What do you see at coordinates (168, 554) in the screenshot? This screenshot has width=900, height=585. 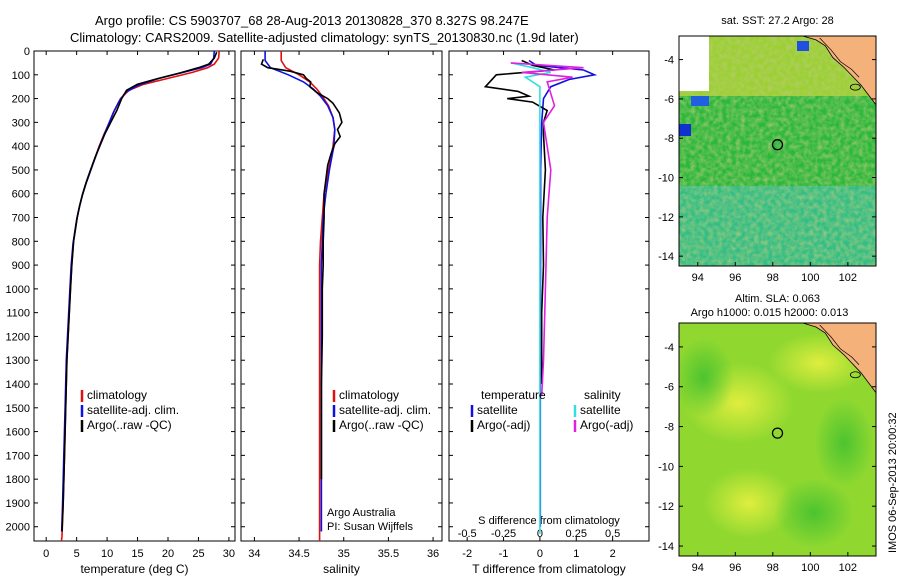 I see `x-tick-label: 20` at bounding box center [168, 554].